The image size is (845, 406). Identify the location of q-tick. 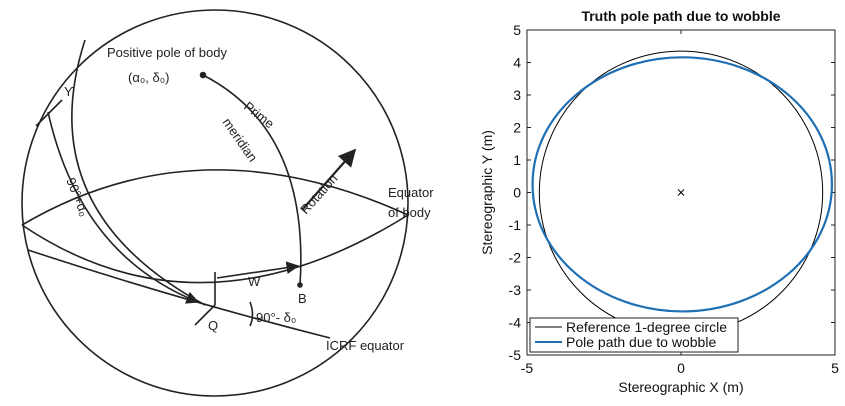
(205, 315).